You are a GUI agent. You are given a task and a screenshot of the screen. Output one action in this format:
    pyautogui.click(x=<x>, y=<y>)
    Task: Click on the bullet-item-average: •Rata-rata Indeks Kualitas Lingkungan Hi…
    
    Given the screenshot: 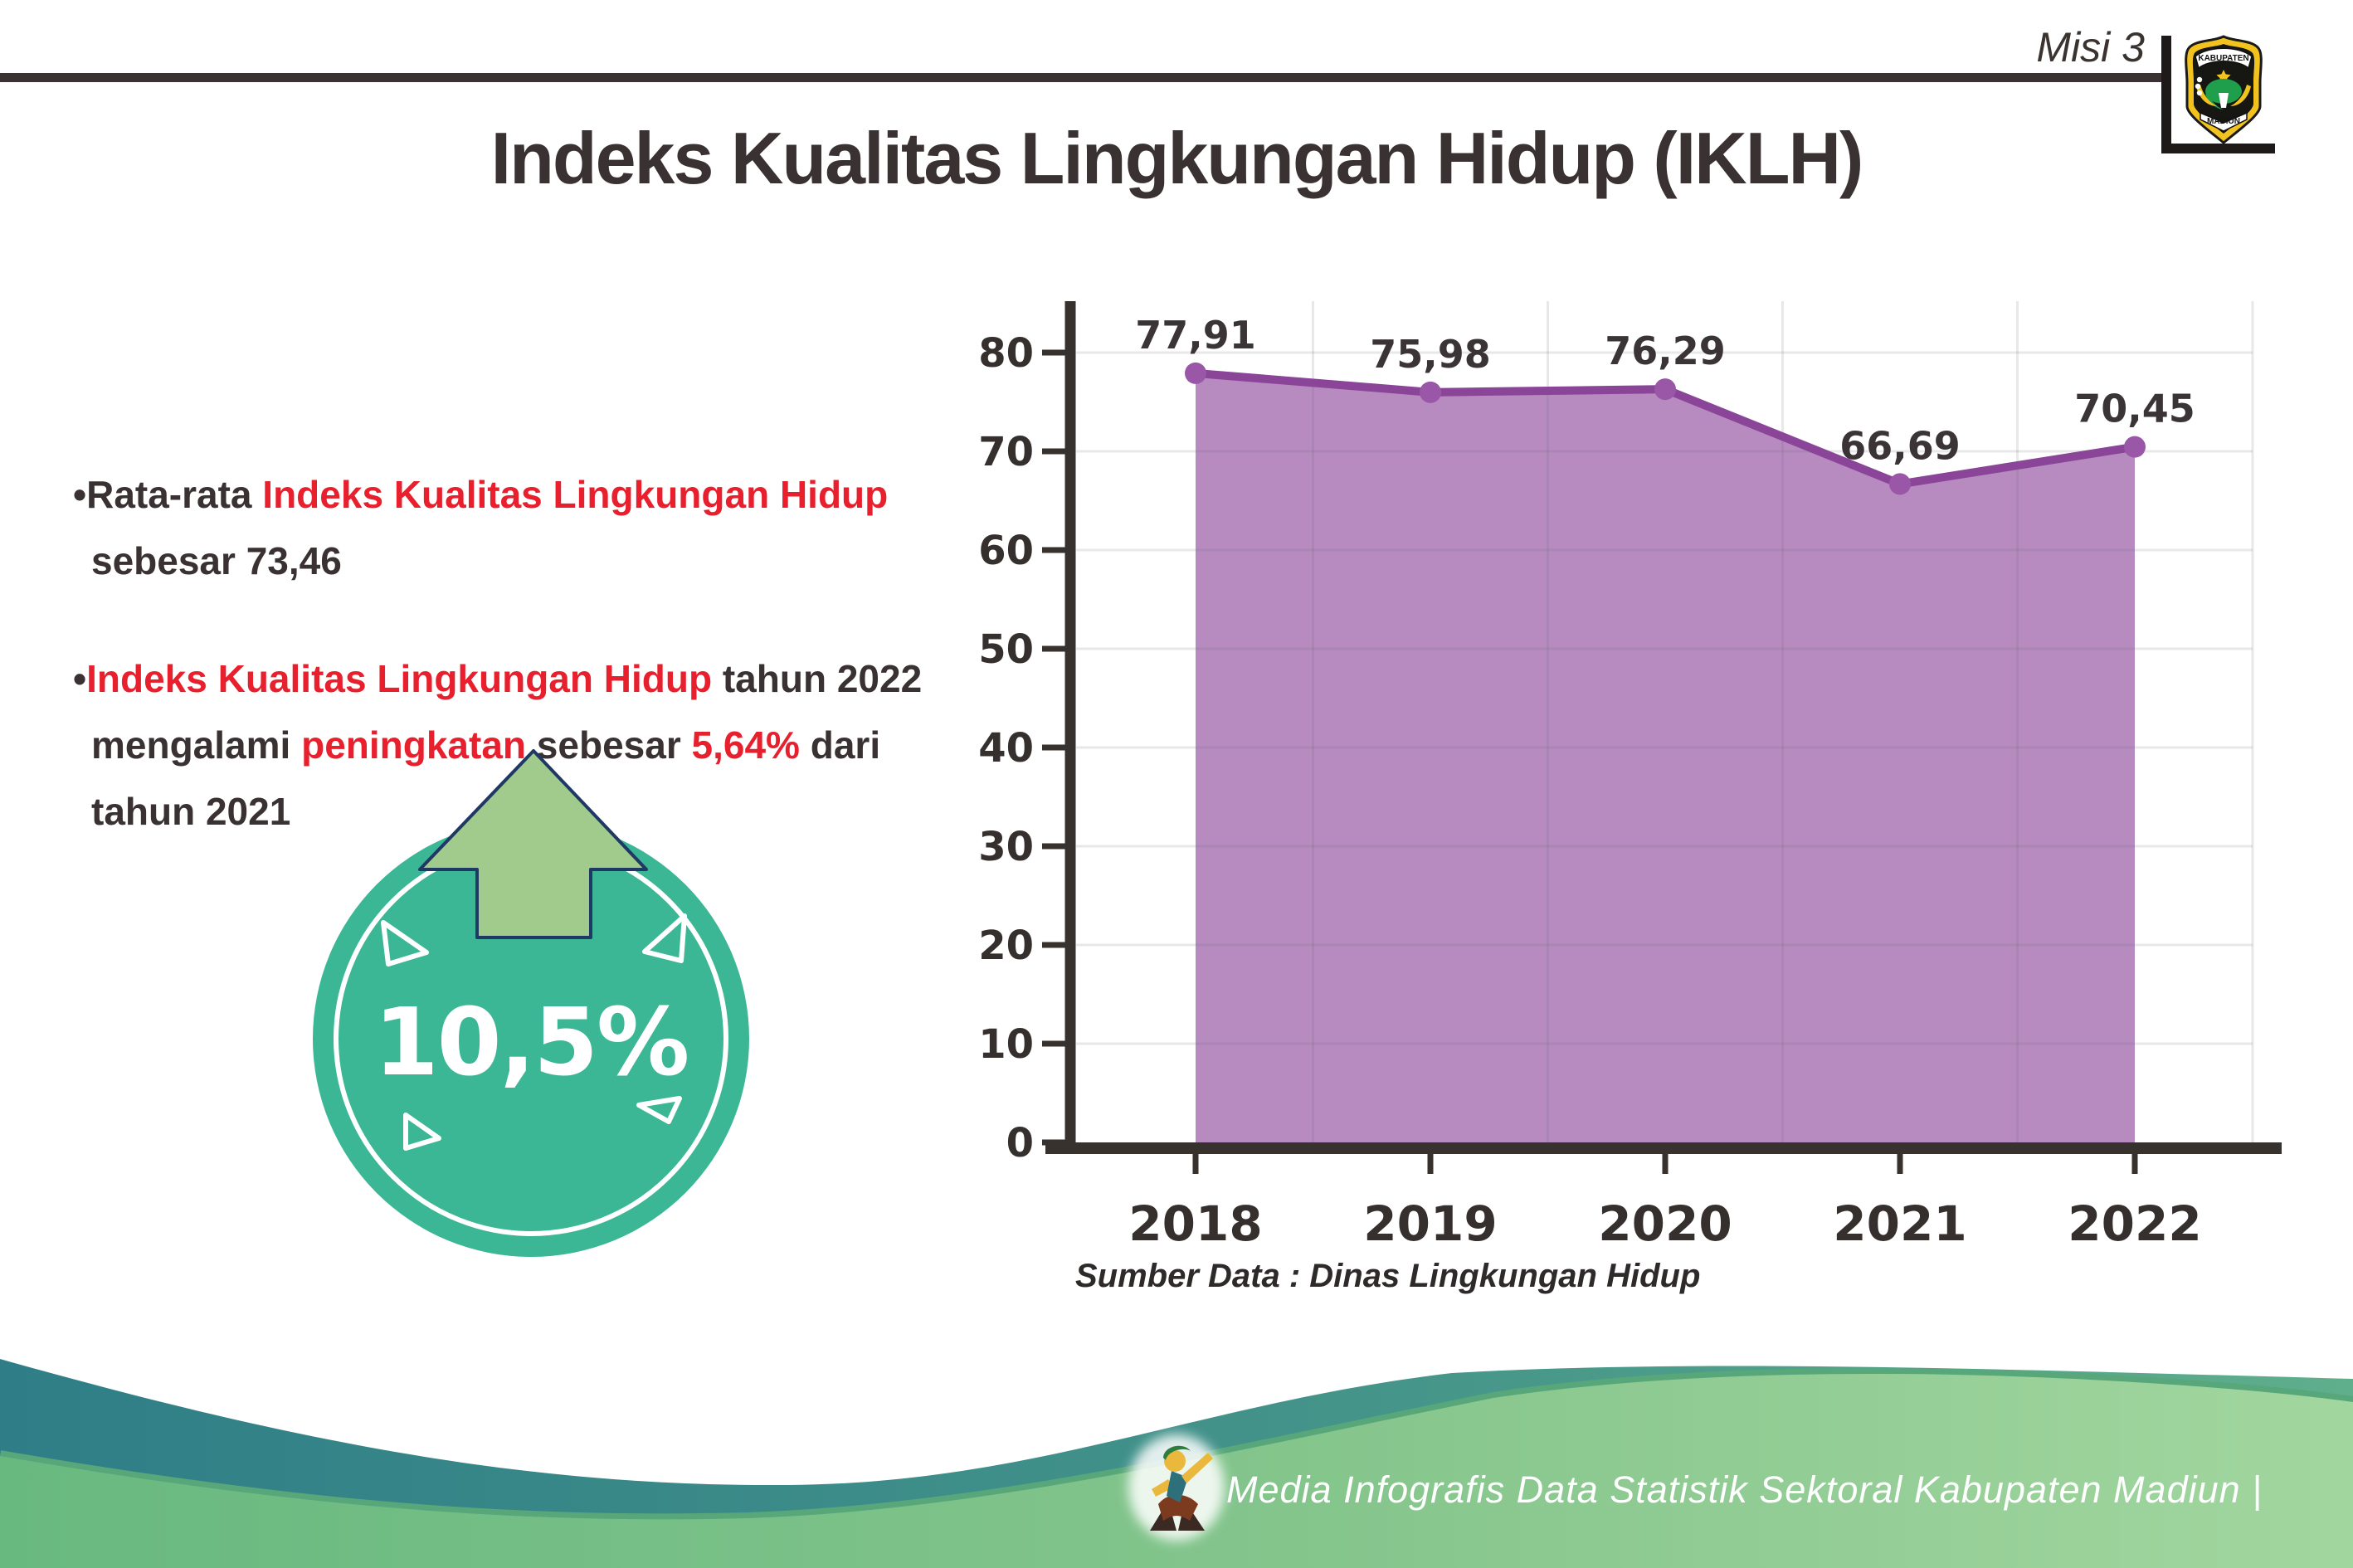 What is the action you would take?
    pyautogui.click(x=521, y=527)
    